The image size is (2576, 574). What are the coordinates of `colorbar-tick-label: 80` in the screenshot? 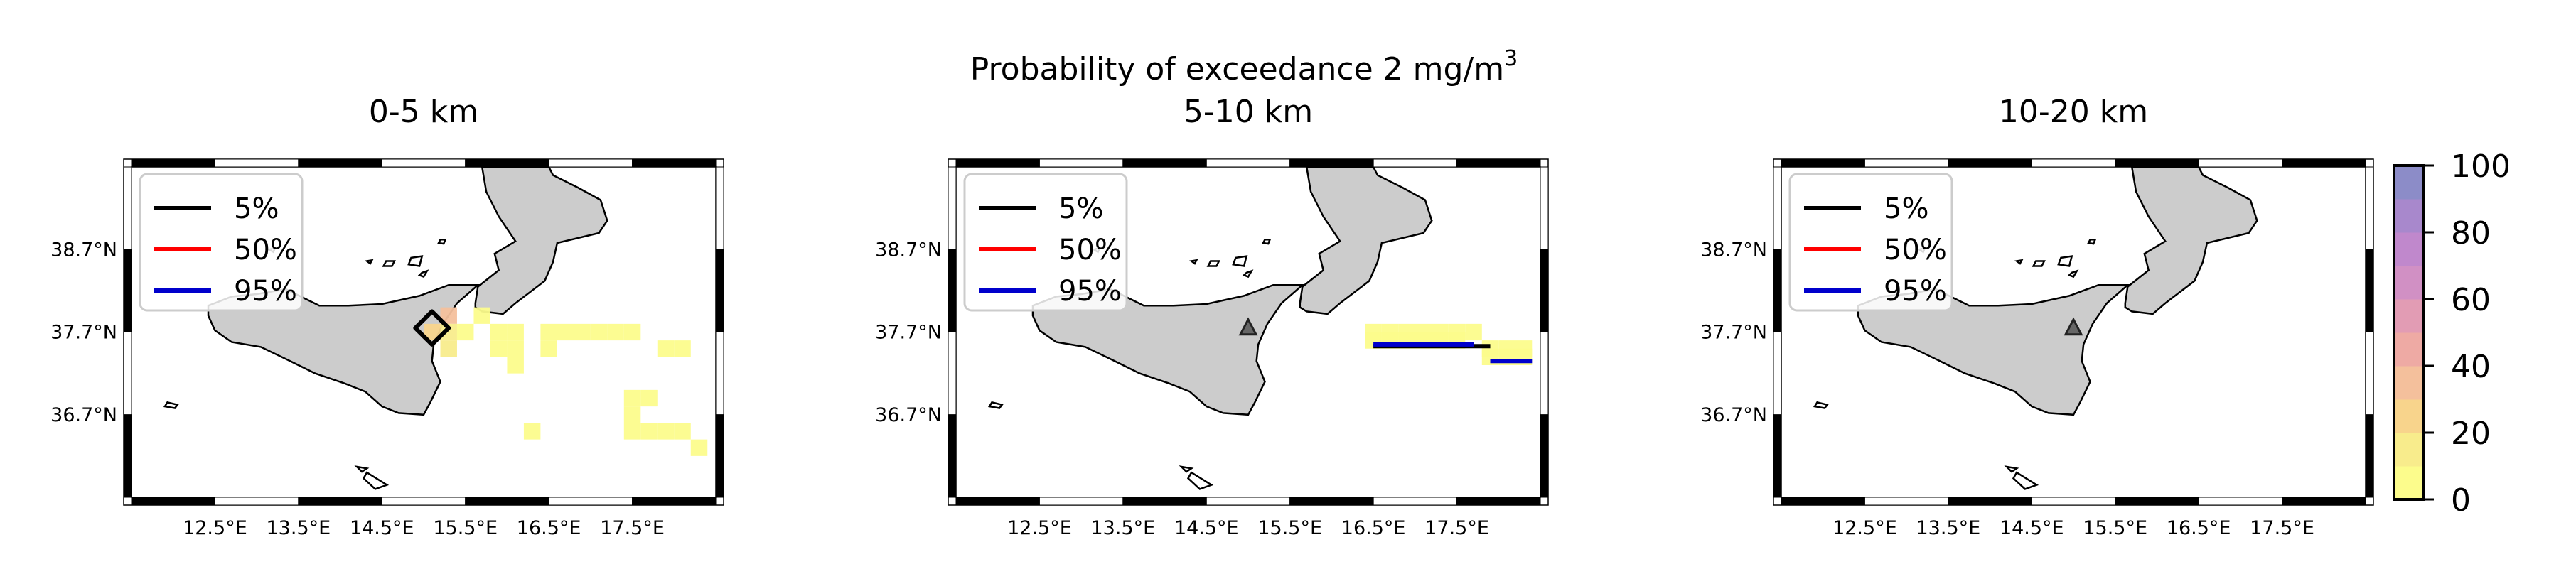 It's located at (2471, 233).